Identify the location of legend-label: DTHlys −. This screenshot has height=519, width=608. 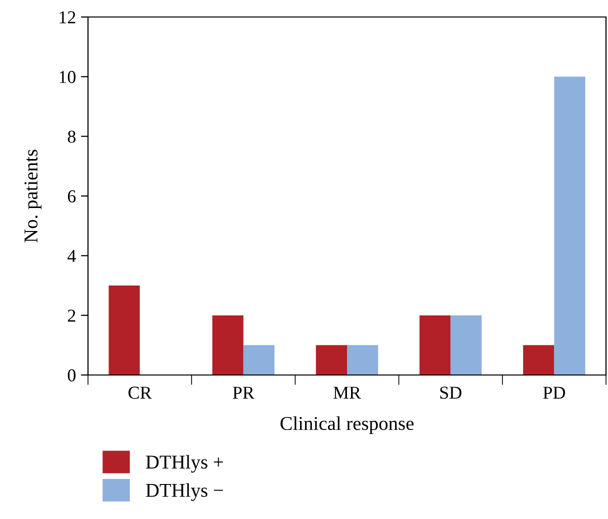
(184, 492).